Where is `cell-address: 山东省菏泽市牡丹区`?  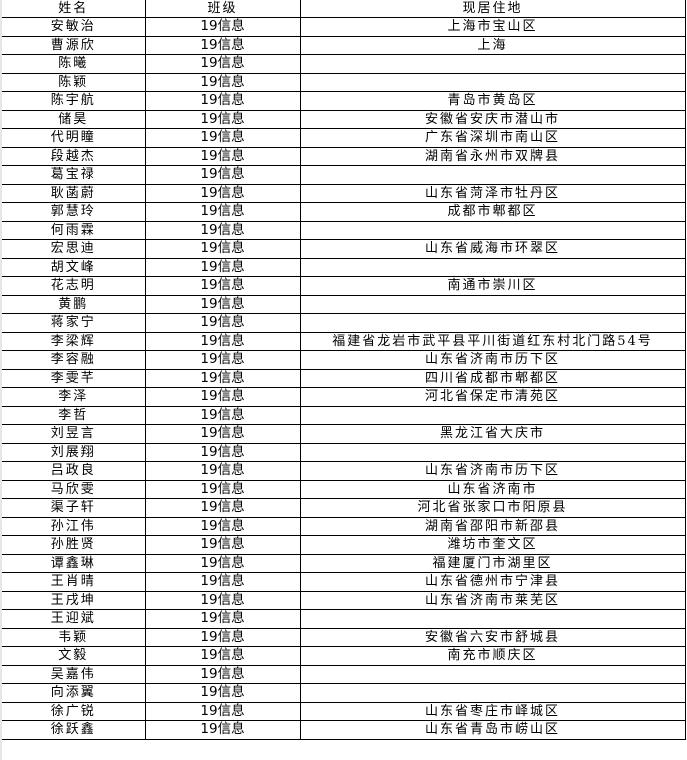 cell-address: 山东省菏泽市牡丹区 is located at coordinates (492, 193).